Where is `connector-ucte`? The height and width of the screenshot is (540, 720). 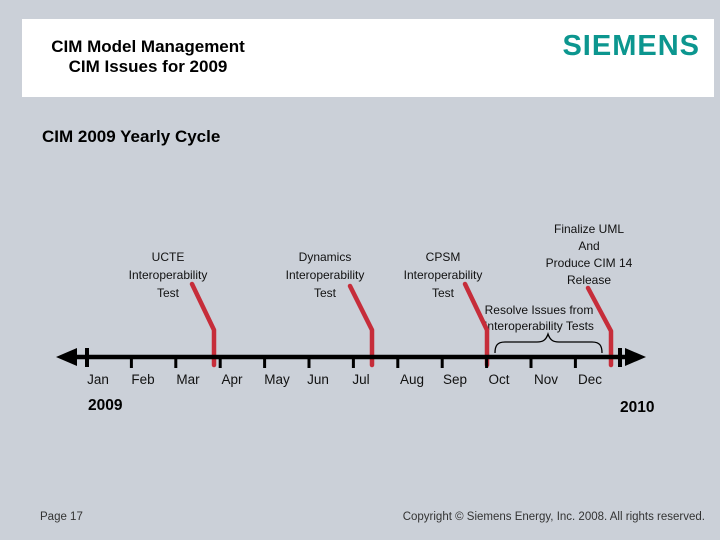 connector-ucte is located at coordinates (203, 324).